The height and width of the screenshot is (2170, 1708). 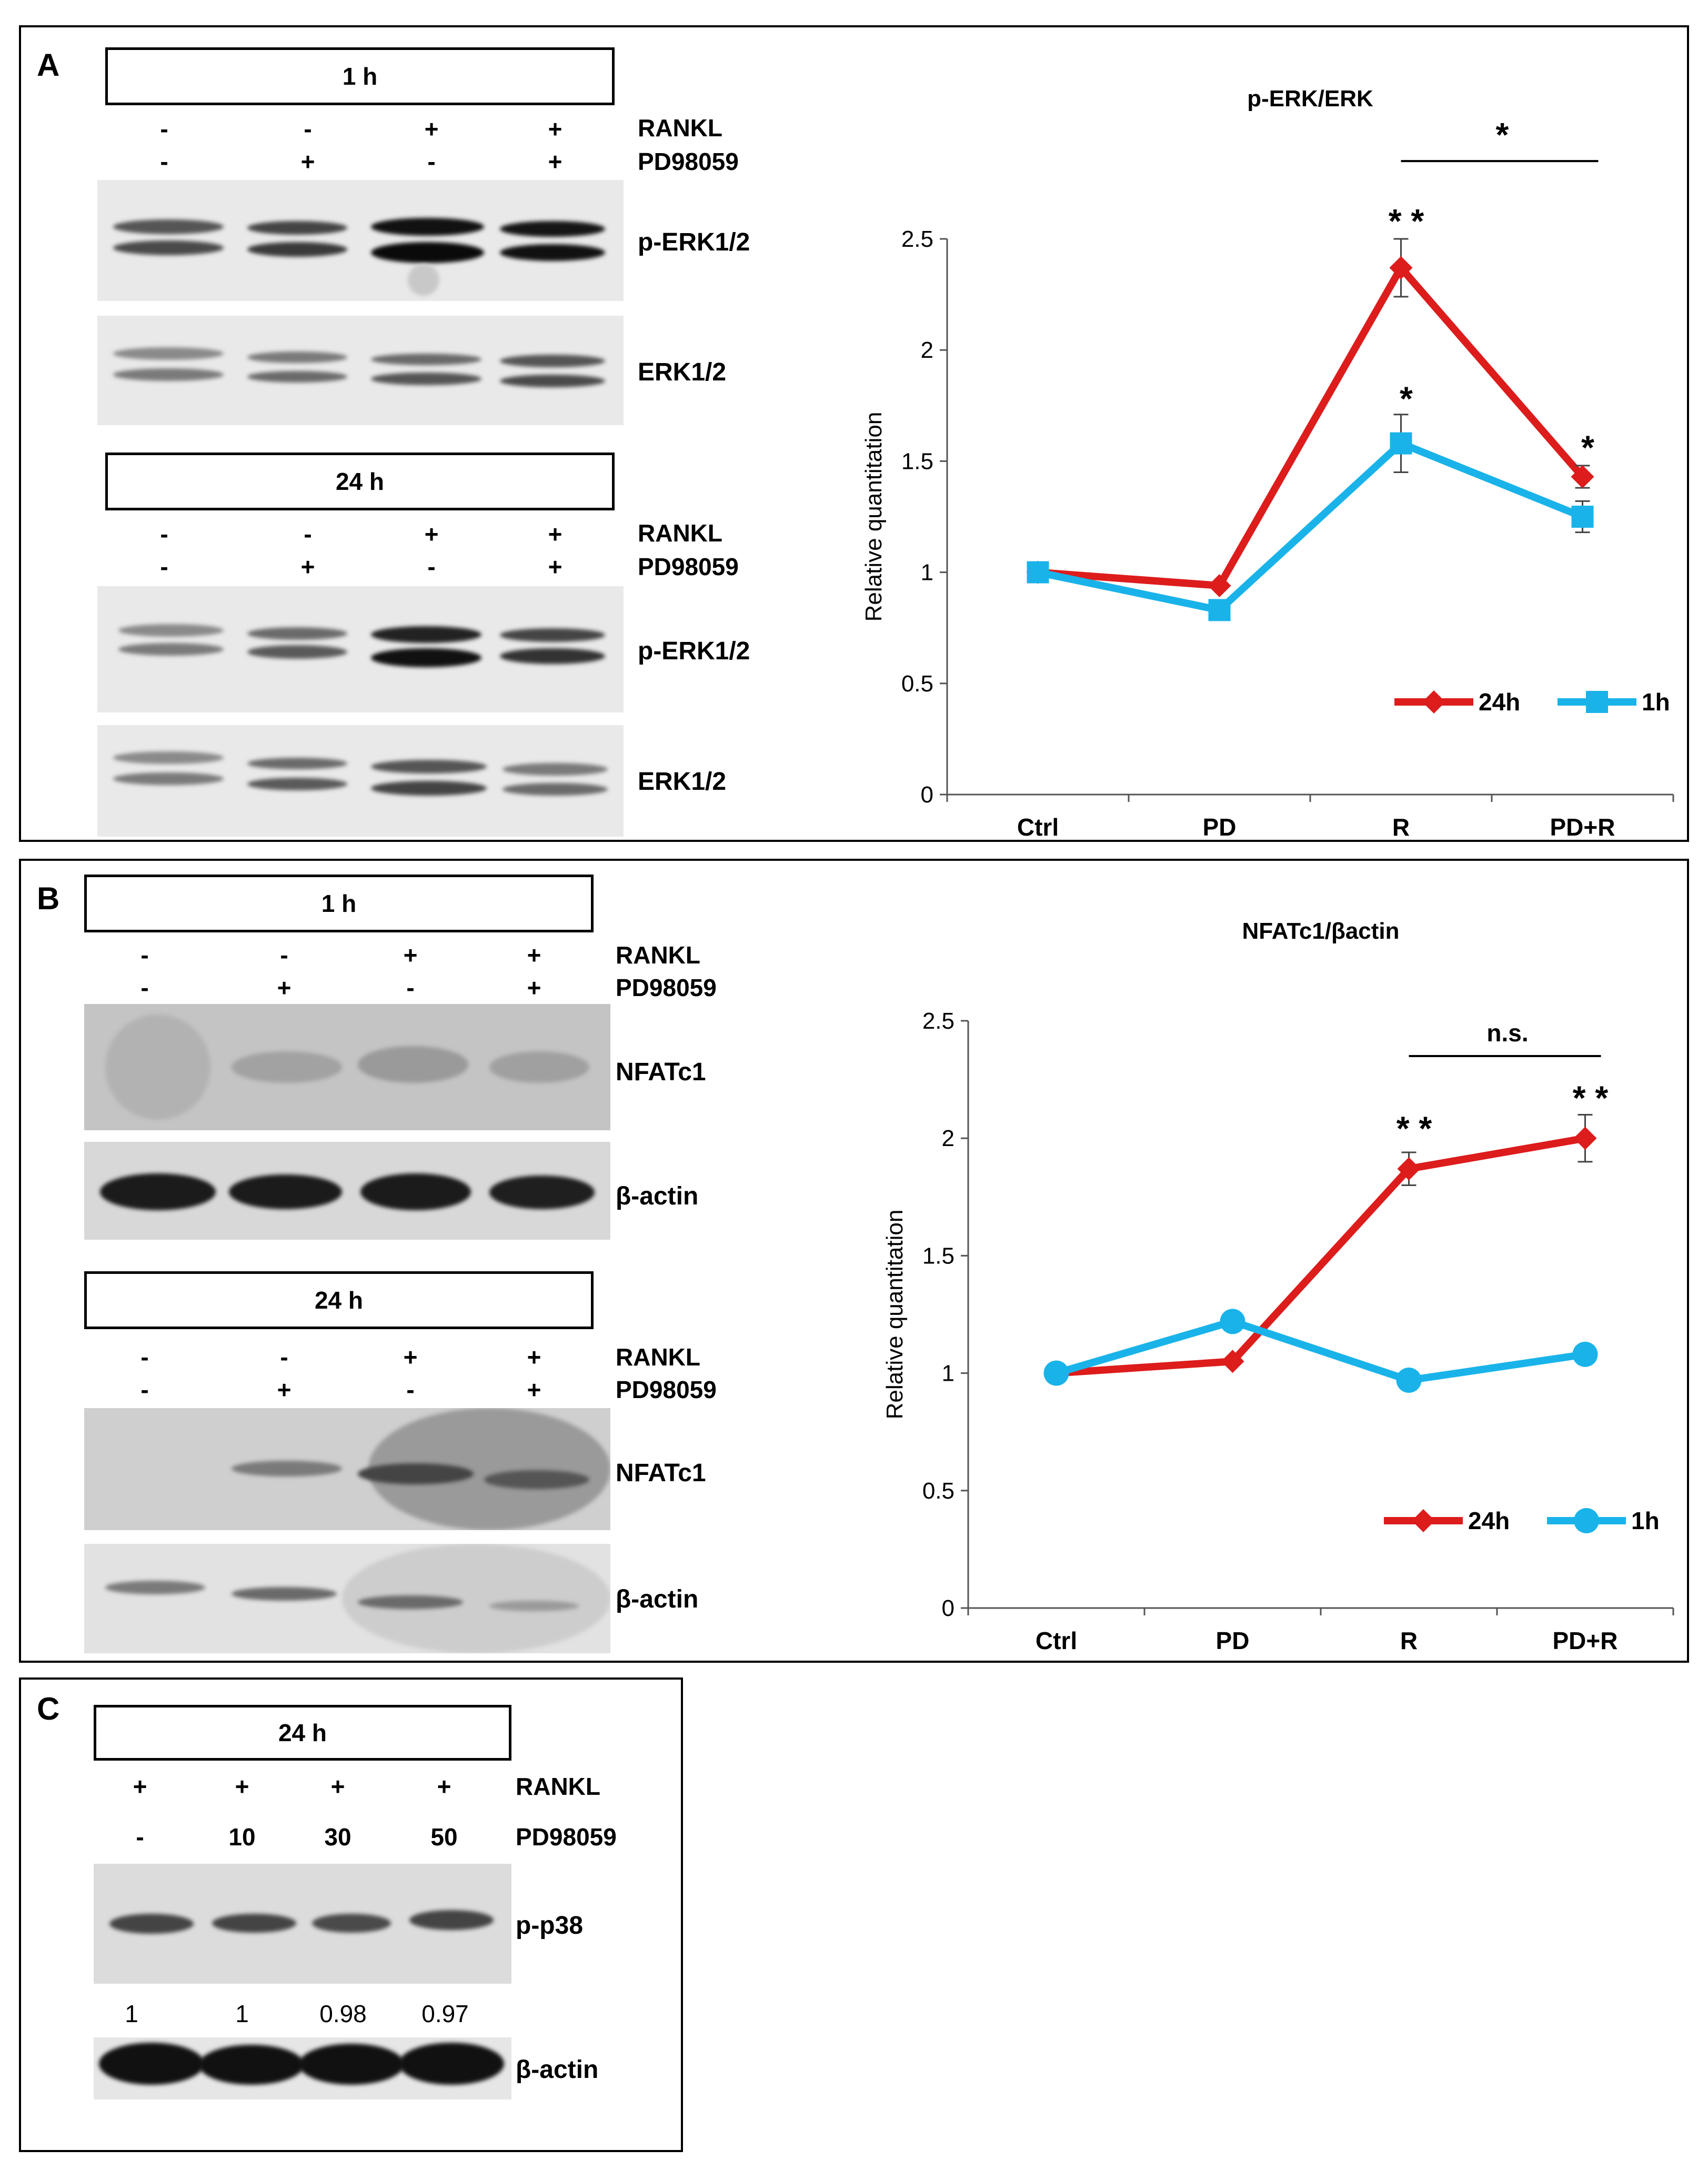 I want to click on y-tick-label: 2, so click(x=948, y=1139).